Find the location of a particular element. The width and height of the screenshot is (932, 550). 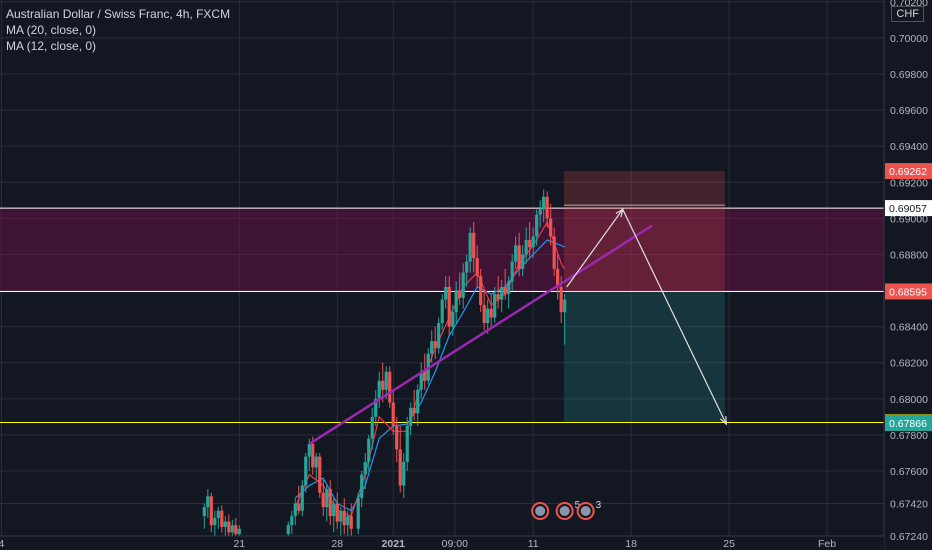

time-tick-label: 18 is located at coordinates (631, 544).